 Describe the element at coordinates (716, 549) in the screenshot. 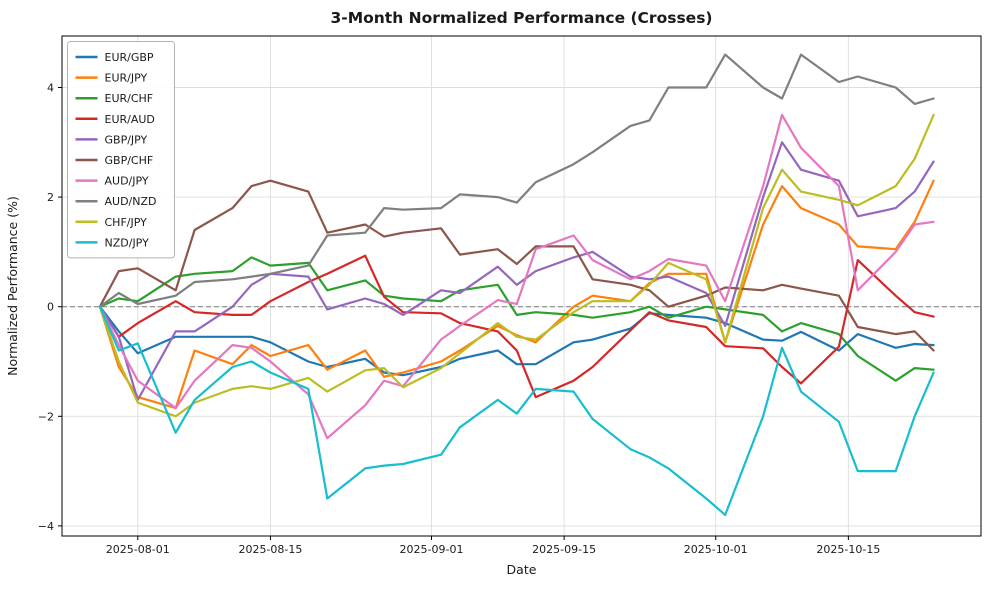

I see `x-tick-label: 2025-10-01` at that location.